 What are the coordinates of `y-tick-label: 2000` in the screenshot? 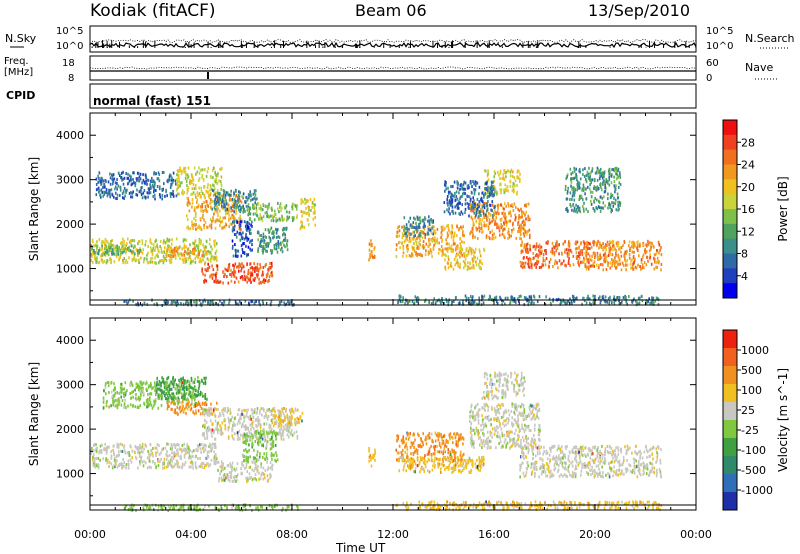 It's located at (70, 224).